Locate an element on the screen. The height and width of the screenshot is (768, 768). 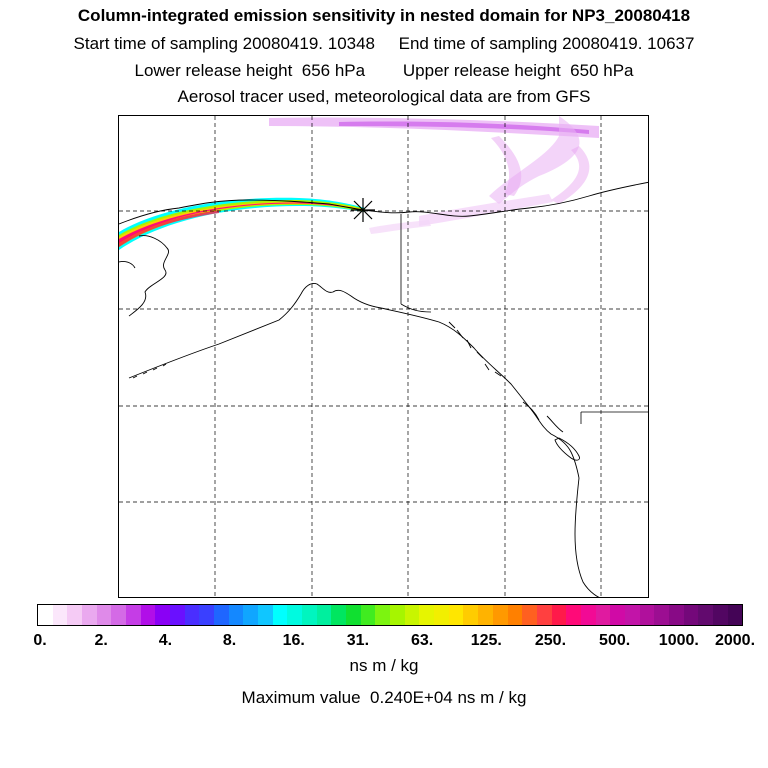
political-borders is located at coordinates (524, 319).